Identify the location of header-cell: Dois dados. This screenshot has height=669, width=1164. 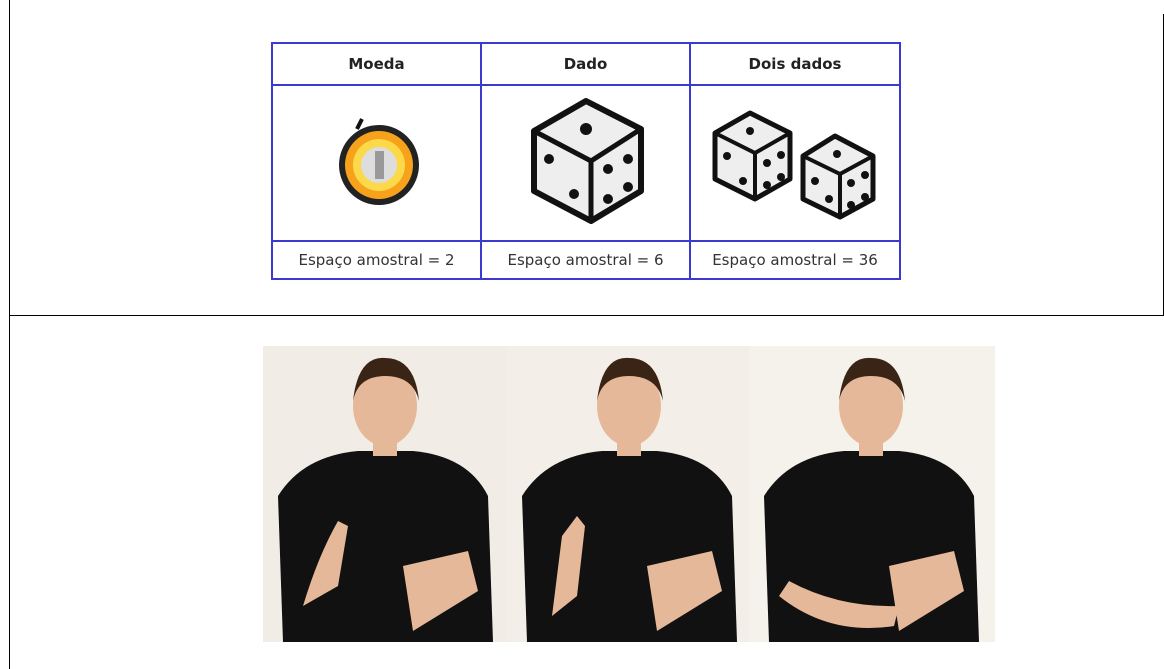
(795, 64).